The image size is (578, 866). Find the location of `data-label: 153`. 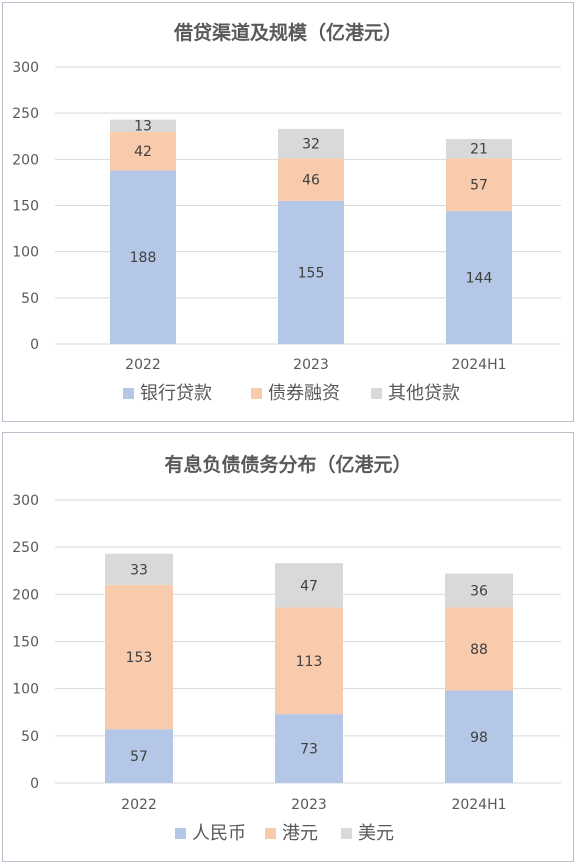

data-label: 153 is located at coordinates (139, 658).